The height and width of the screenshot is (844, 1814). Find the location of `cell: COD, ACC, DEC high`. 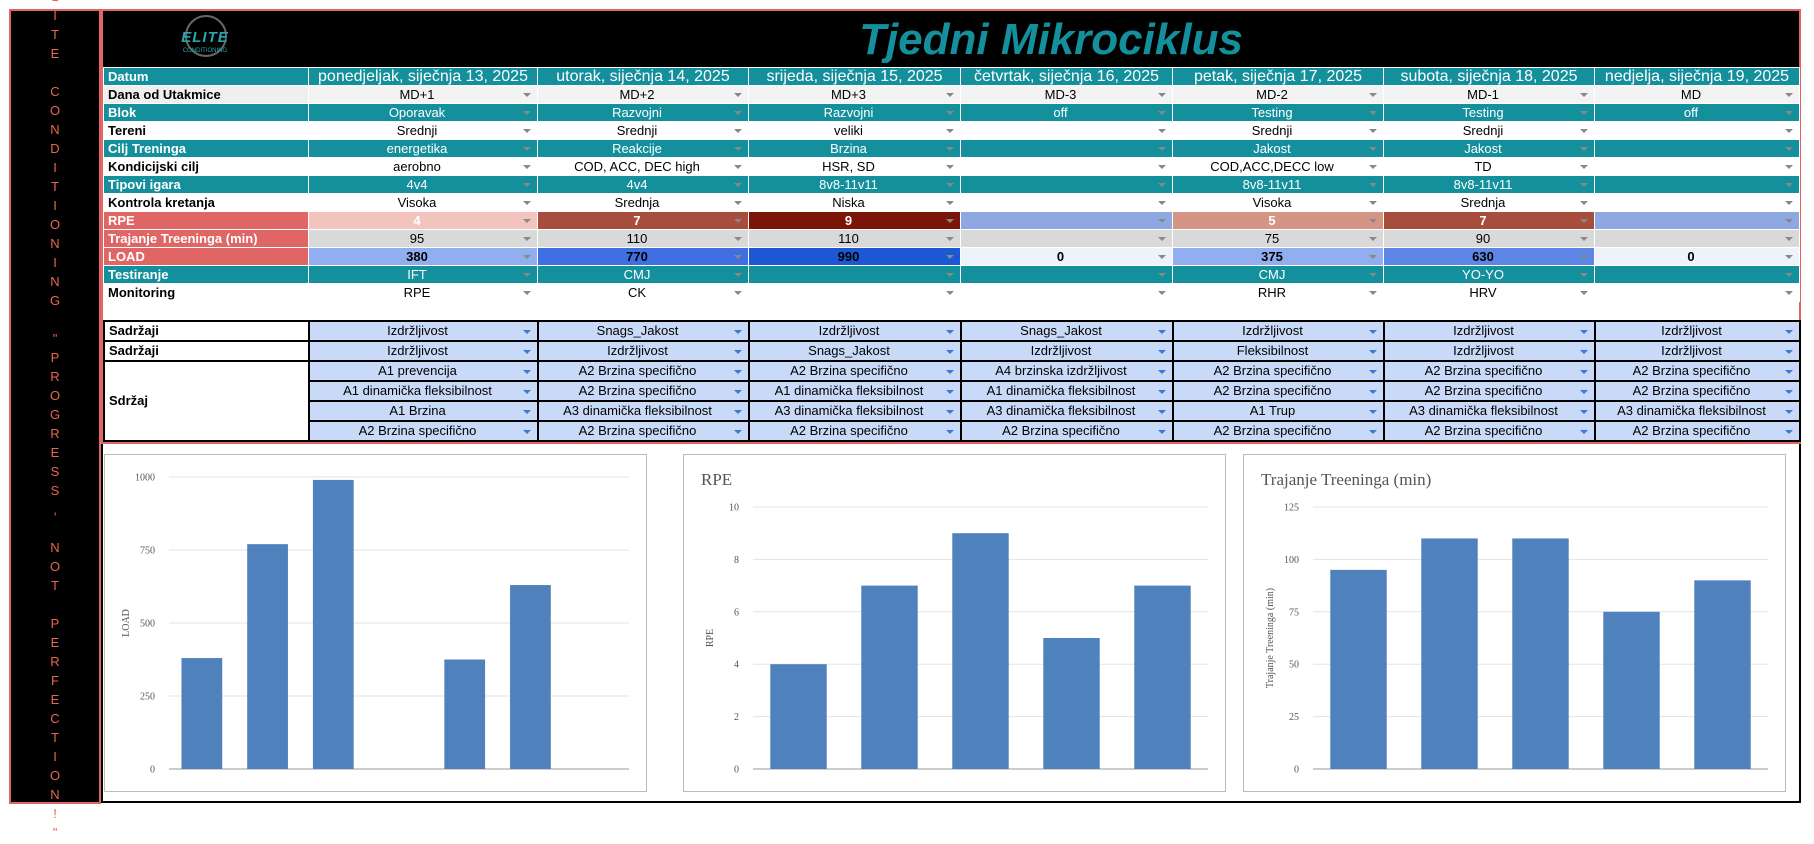

cell: COD, ACC, DEC high is located at coordinates (643, 166).